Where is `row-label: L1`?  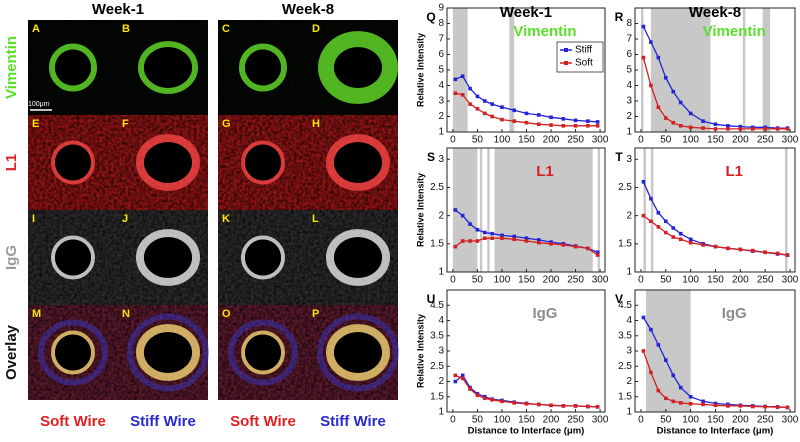
row-label: L1 is located at coordinates (11, 163).